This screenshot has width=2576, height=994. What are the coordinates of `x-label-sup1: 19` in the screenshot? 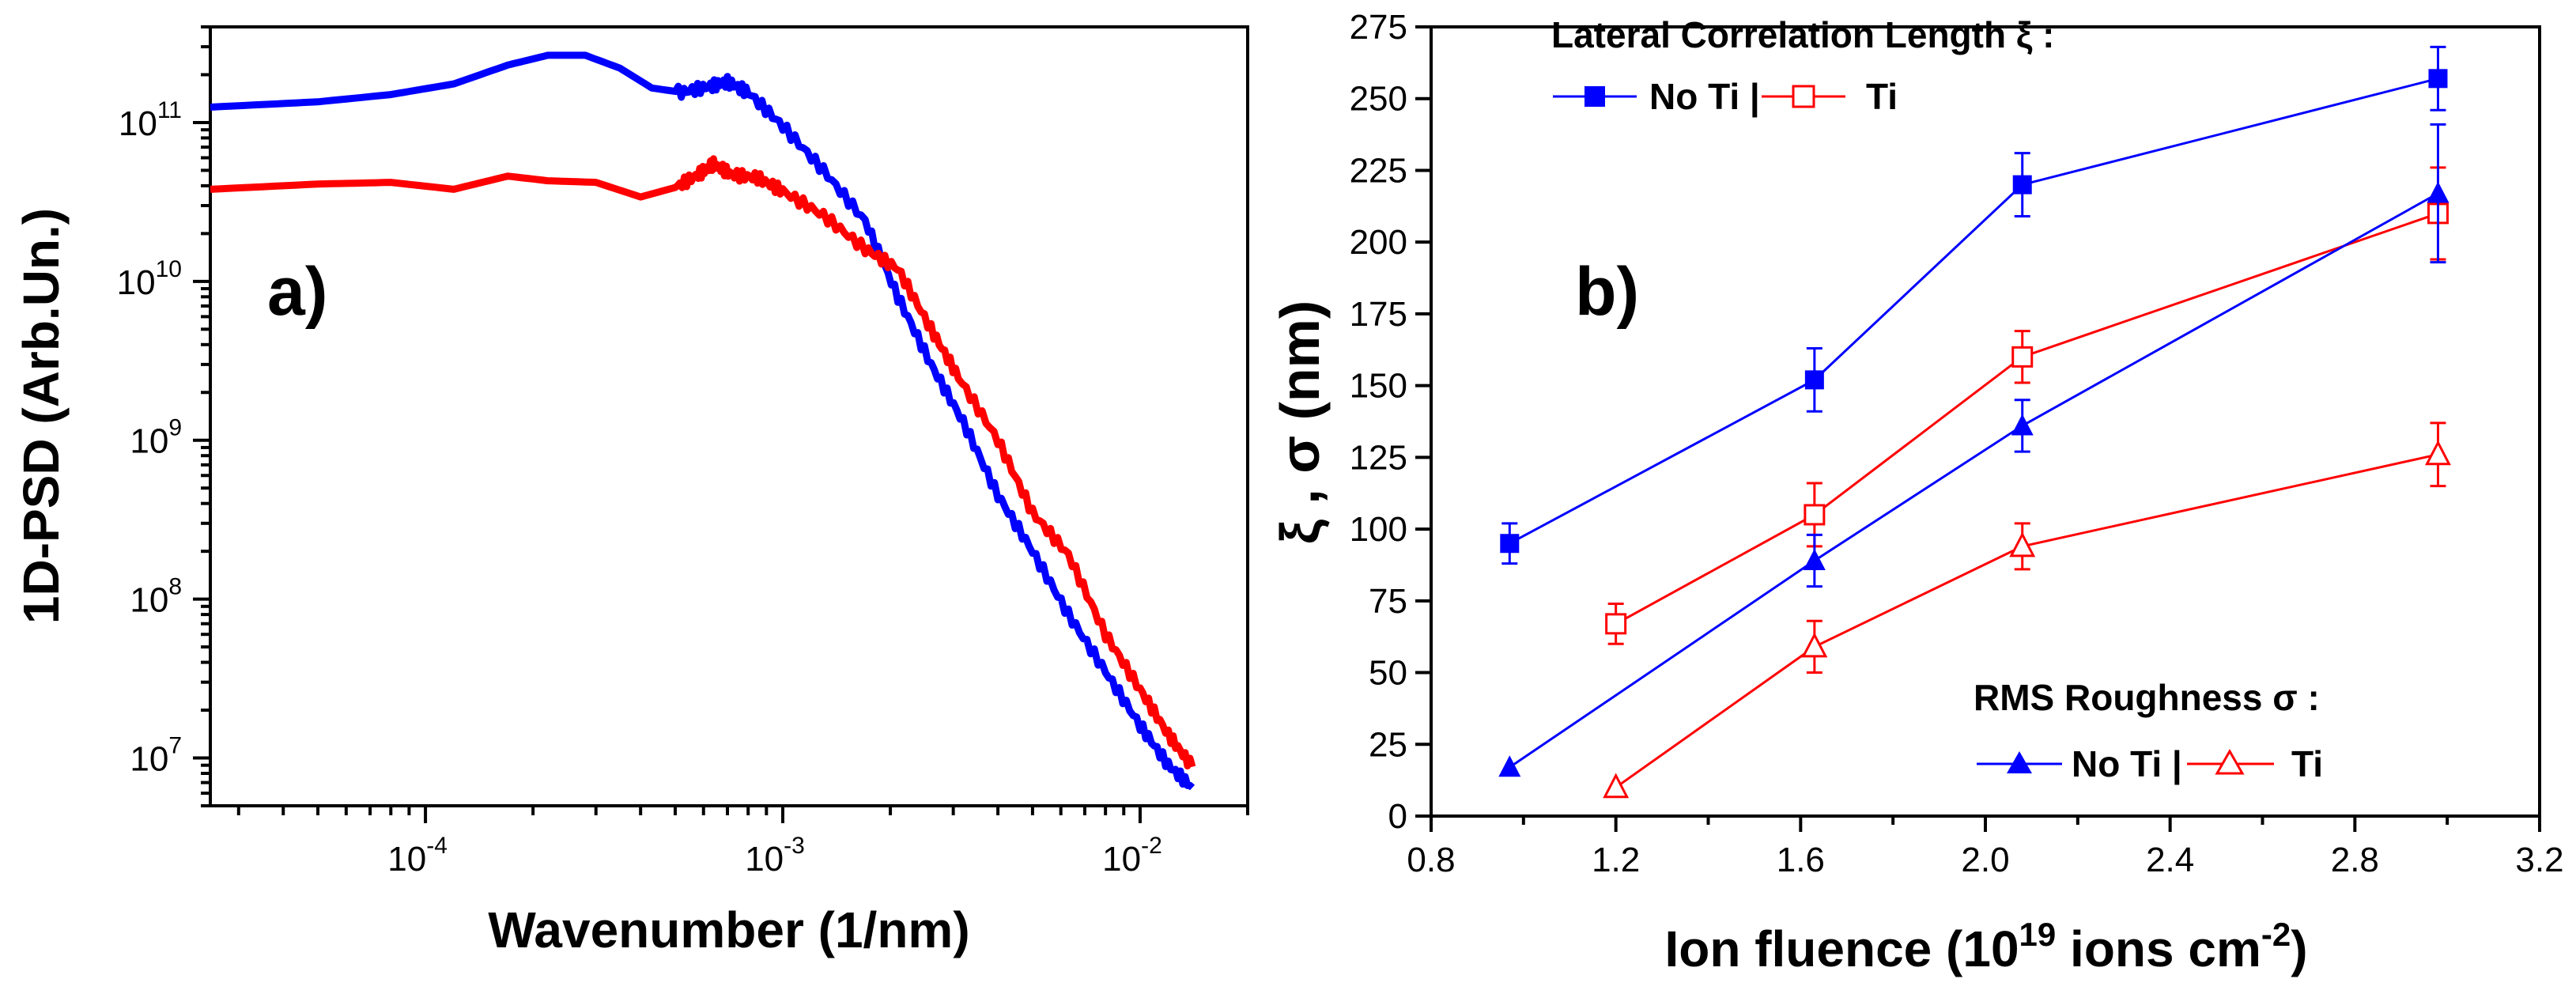 It's located at (2038, 934).